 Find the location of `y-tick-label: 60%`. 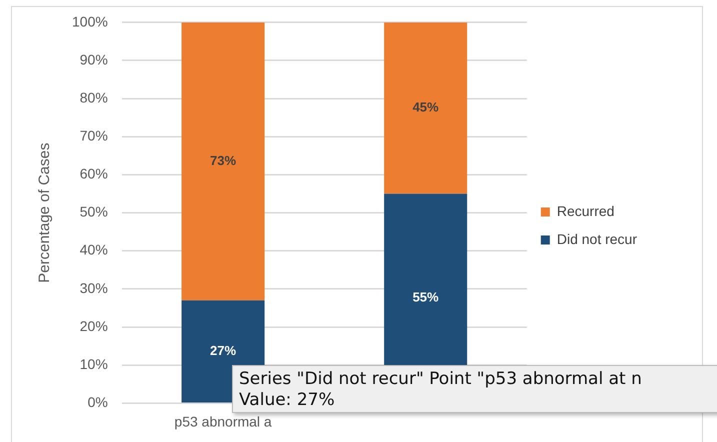

y-tick-label: 60% is located at coordinates (94, 174).